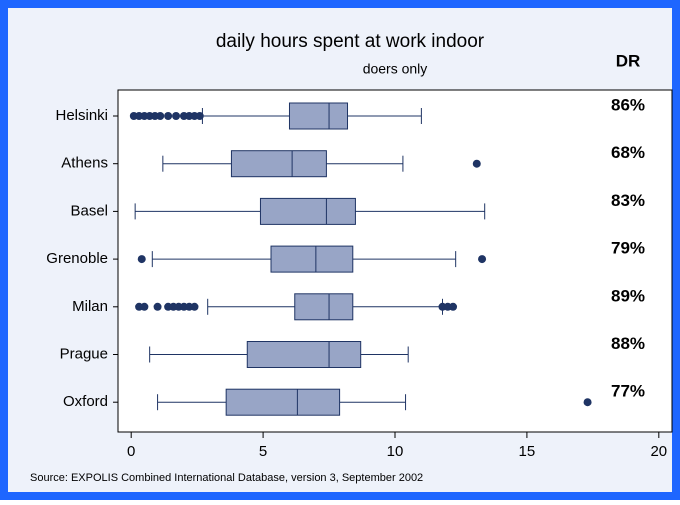 This screenshot has height=505, width=680. Describe the element at coordinates (628, 248) in the screenshot. I see `dr-label: 79%` at that location.